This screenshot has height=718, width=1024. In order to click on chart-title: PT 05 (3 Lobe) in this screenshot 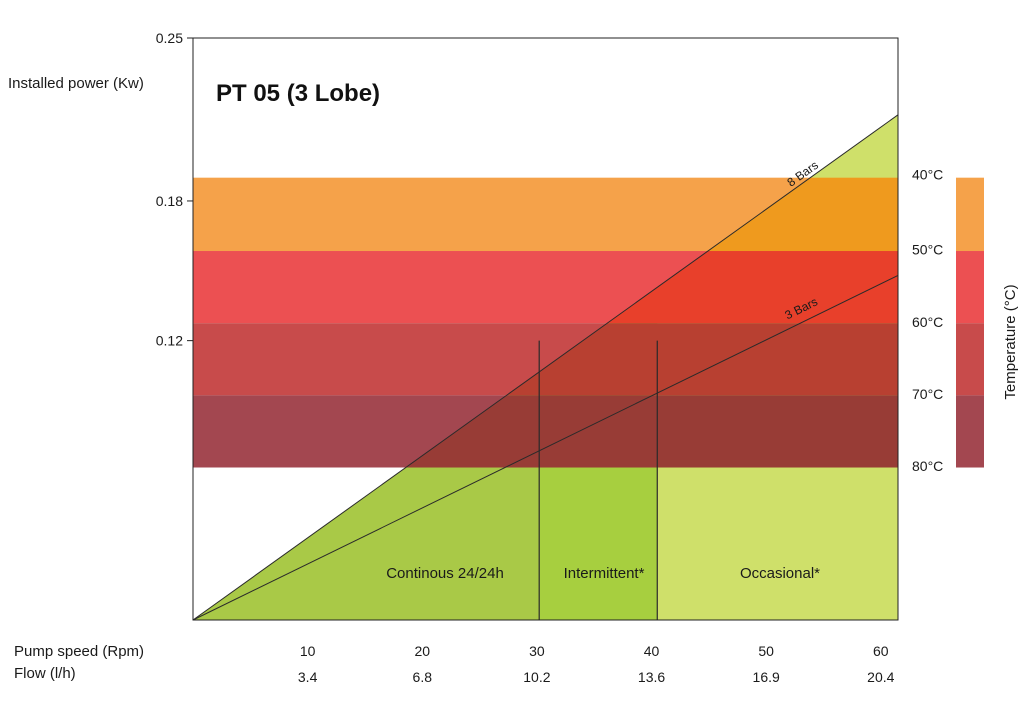, I will do `click(298, 93)`.